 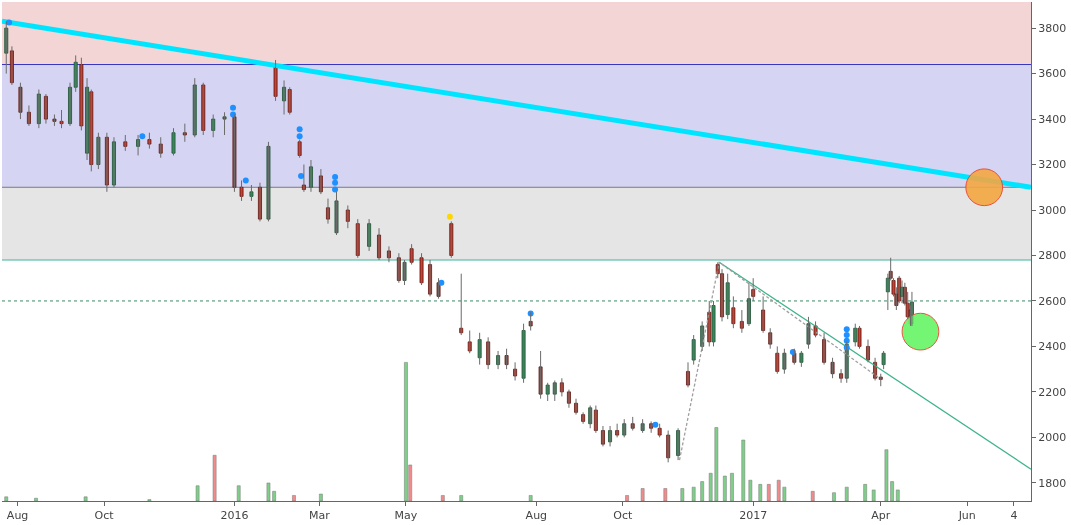 What do you see at coordinates (1052, 347) in the screenshot?
I see `y-tick-label: 2400` at bounding box center [1052, 347].